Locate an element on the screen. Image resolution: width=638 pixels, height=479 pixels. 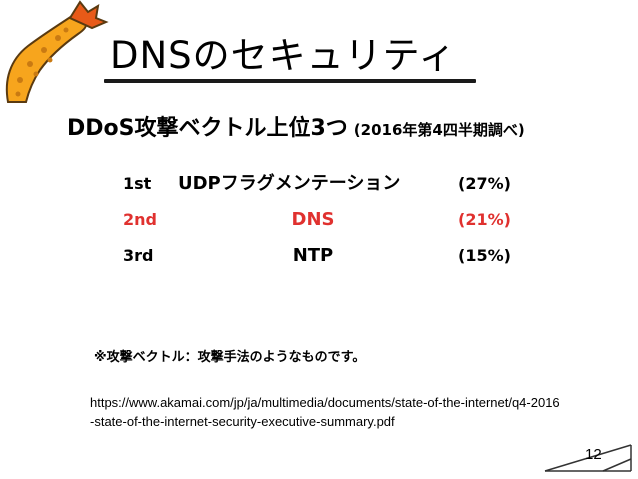
ranking-name: UDPフラグメンテーション is located at coordinates (289, 183).